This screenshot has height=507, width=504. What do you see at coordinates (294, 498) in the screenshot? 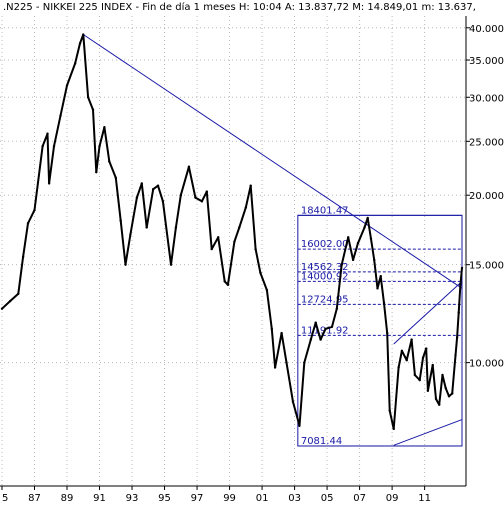
I see `x-tick-label: 03` at bounding box center [294, 498].